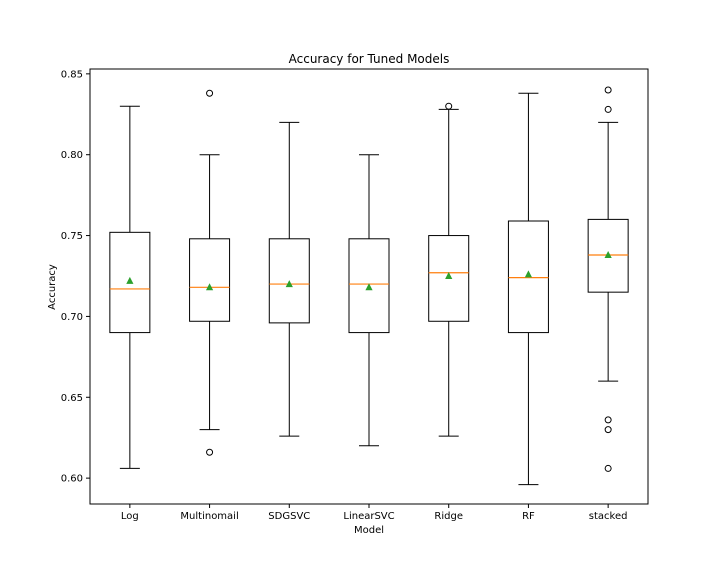  What do you see at coordinates (130, 516) in the screenshot?
I see `x-tick-label: Log` at bounding box center [130, 516].